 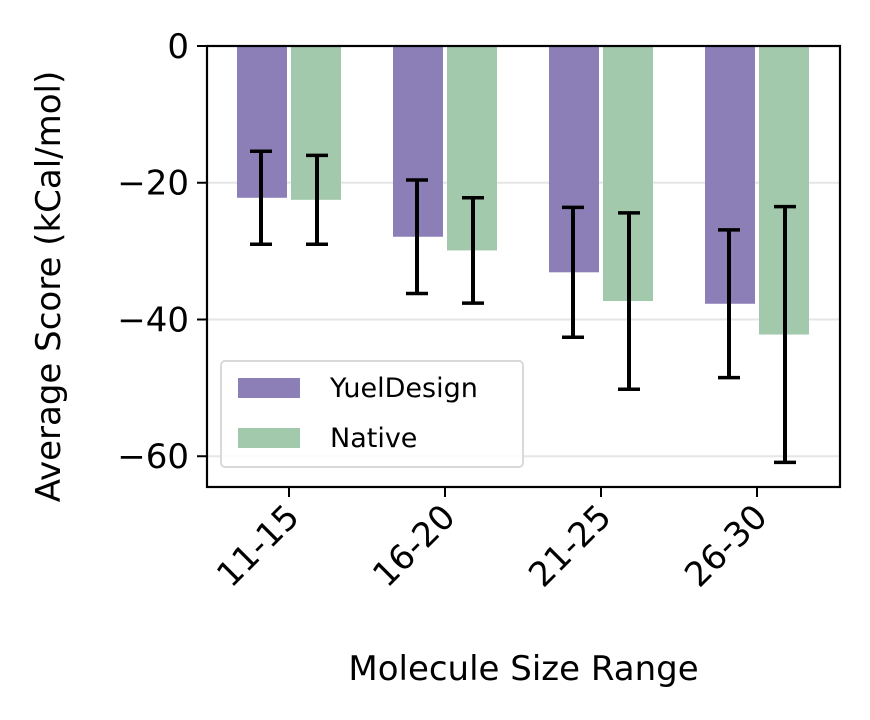 I want to click on legend: YuelDesign Native, so click(x=372, y=414).